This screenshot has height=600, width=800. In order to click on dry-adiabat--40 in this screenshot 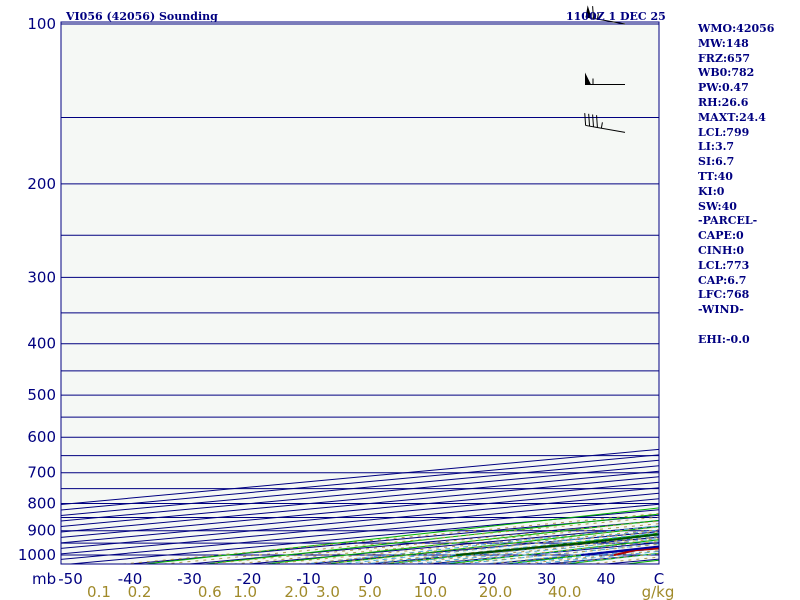, I will do `click(399, 535)`.